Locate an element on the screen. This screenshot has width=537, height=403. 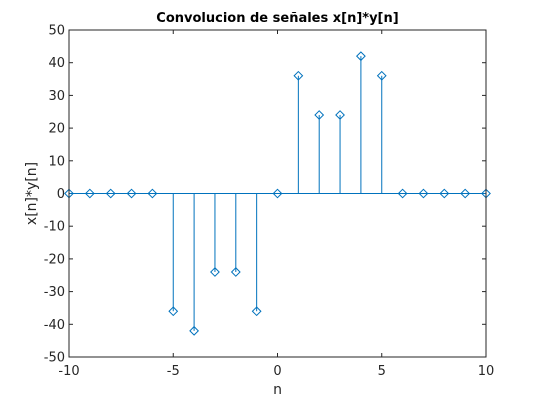
y-tick-label: 0 is located at coordinates (61, 194).